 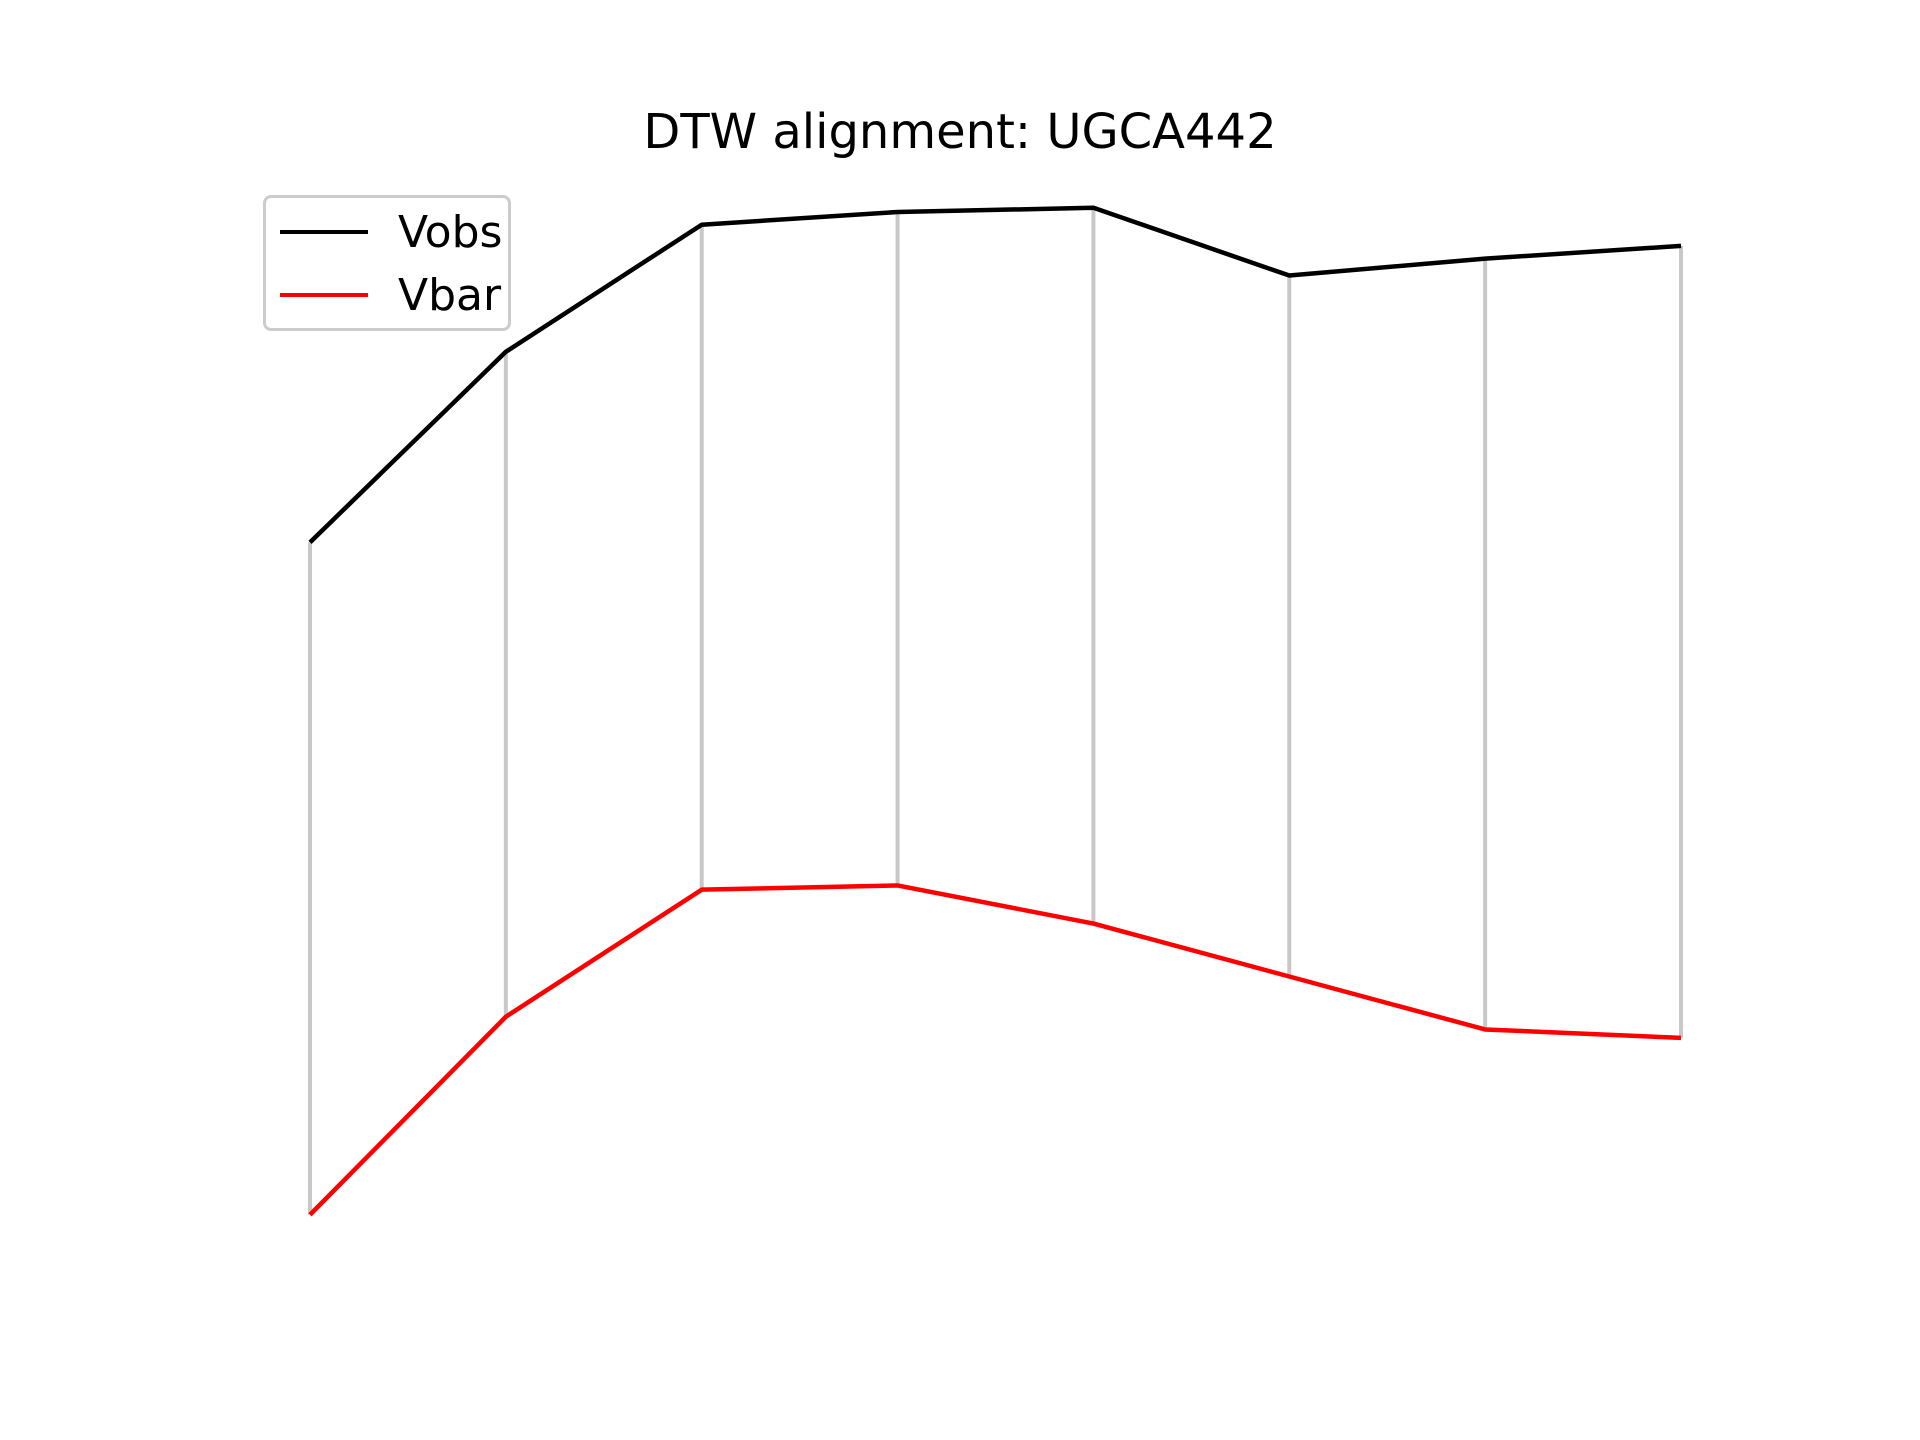 What do you see at coordinates (387, 263) in the screenshot?
I see `legend: Vobs Vbar` at bounding box center [387, 263].